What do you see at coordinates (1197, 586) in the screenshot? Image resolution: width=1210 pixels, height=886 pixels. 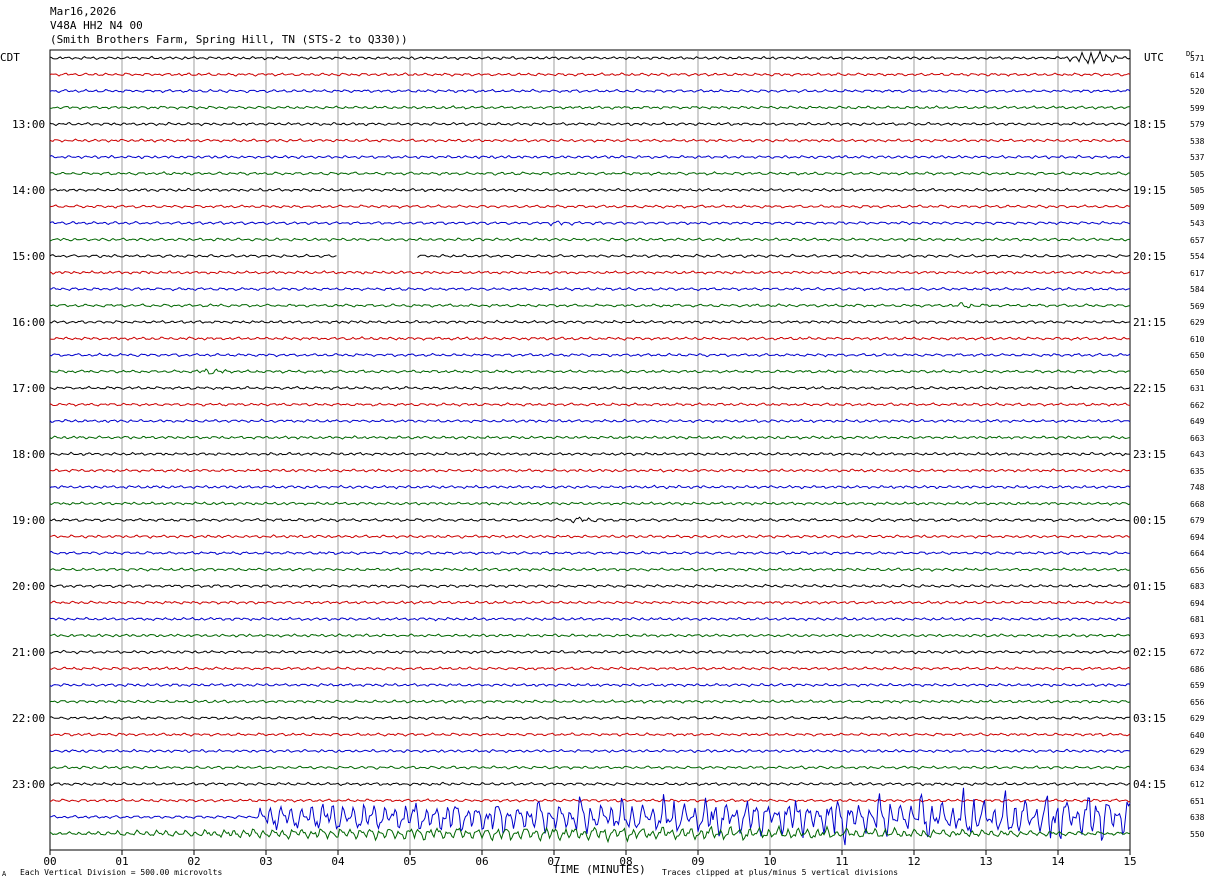 I see `dc-offset-label: 683` at bounding box center [1197, 586].